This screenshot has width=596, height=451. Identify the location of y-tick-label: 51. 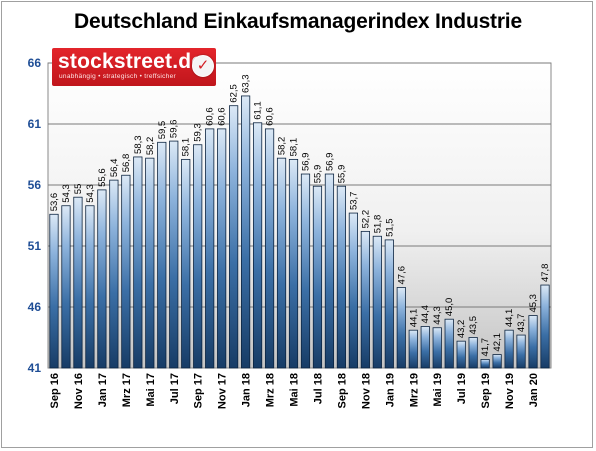
(35, 246).